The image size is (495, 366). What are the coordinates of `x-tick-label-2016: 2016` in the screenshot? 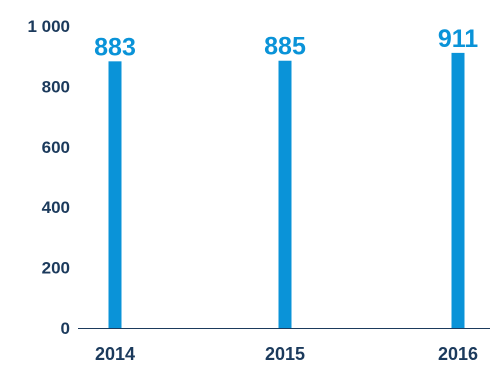 It's located at (458, 354).